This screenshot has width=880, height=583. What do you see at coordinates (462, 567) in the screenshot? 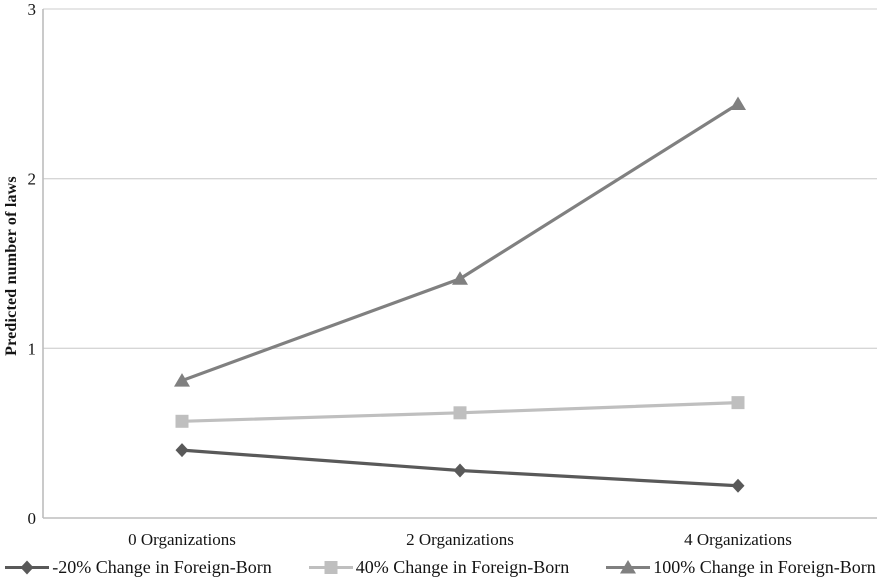
I see `legend-label-40: 40% Change in Foreign-Born` at bounding box center [462, 567].